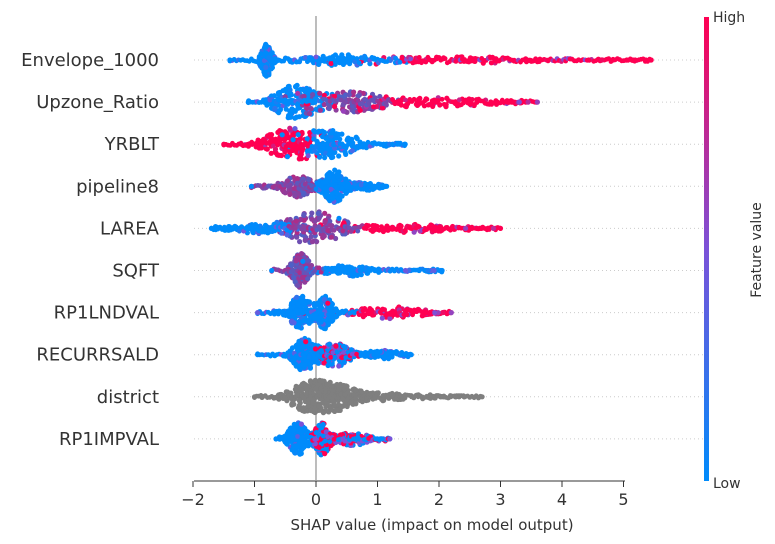  Describe the element at coordinates (500, 499) in the screenshot. I see `x-tick-label: 3` at that location.